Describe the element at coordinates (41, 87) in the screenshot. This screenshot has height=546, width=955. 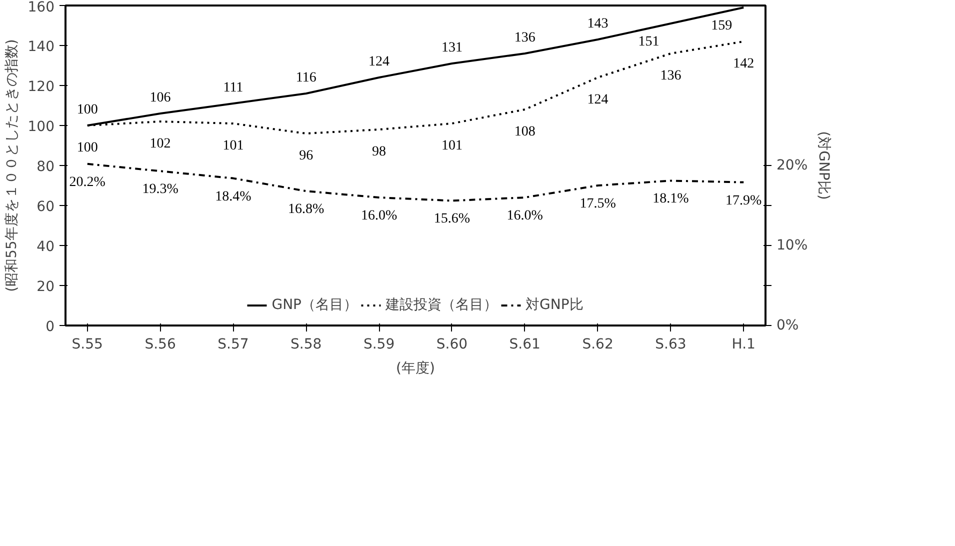
I see `y-tick-label: 120` at that location.